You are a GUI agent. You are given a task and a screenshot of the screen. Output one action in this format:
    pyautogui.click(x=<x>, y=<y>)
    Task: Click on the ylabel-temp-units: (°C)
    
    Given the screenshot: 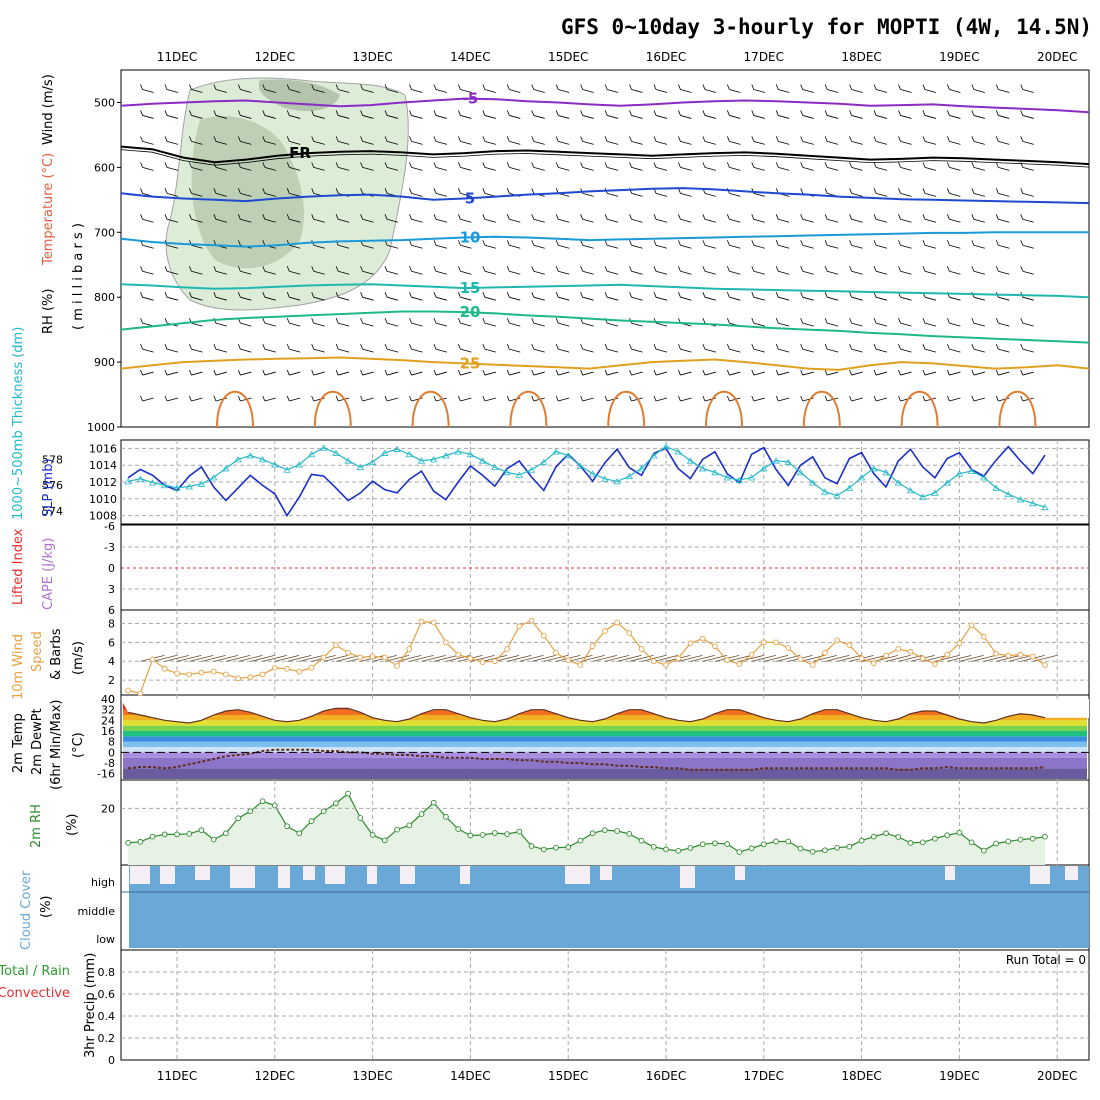 What is the action you would take?
    pyautogui.click(x=78, y=745)
    